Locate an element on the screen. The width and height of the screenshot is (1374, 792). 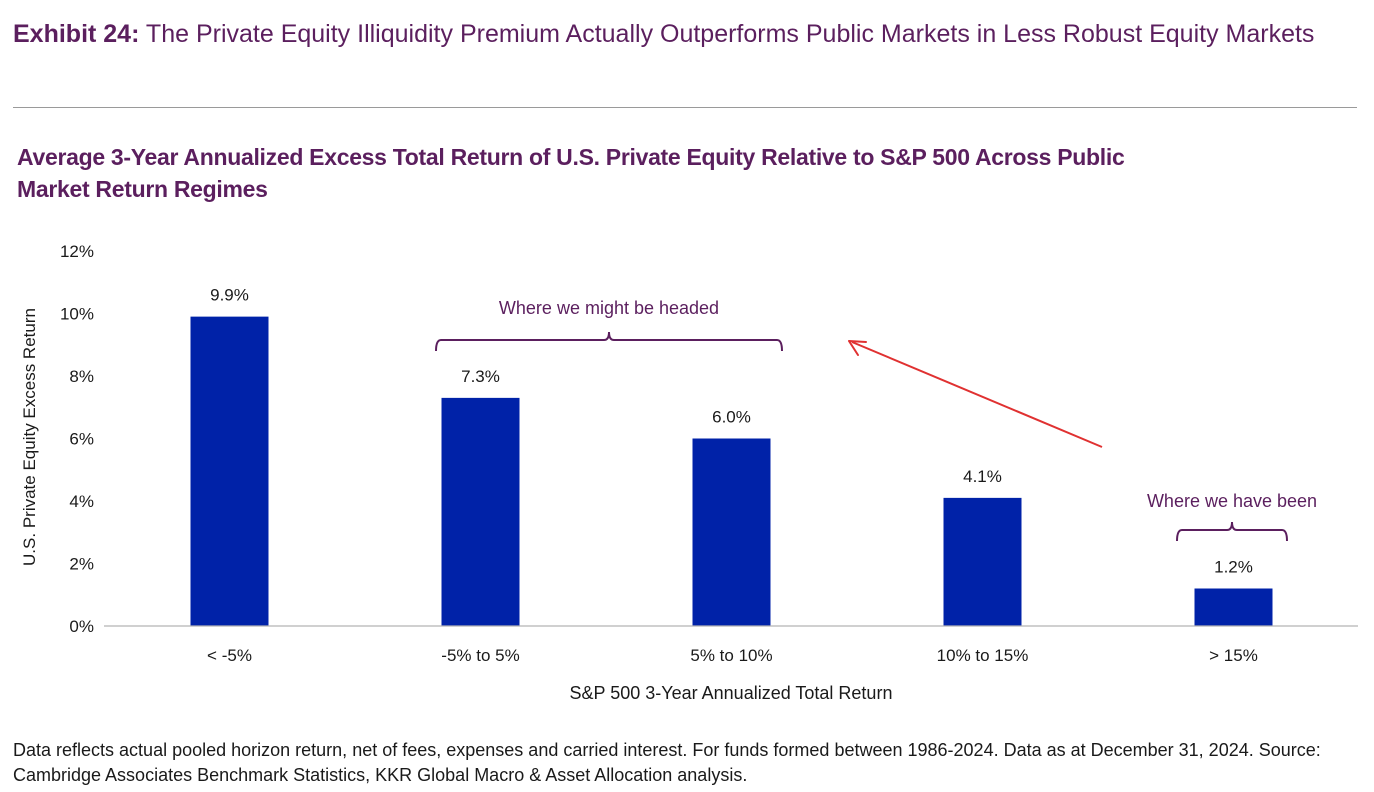
x-axis-label: S&P 500 3-Year Annualized Total Return is located at coordinates (731, 693).